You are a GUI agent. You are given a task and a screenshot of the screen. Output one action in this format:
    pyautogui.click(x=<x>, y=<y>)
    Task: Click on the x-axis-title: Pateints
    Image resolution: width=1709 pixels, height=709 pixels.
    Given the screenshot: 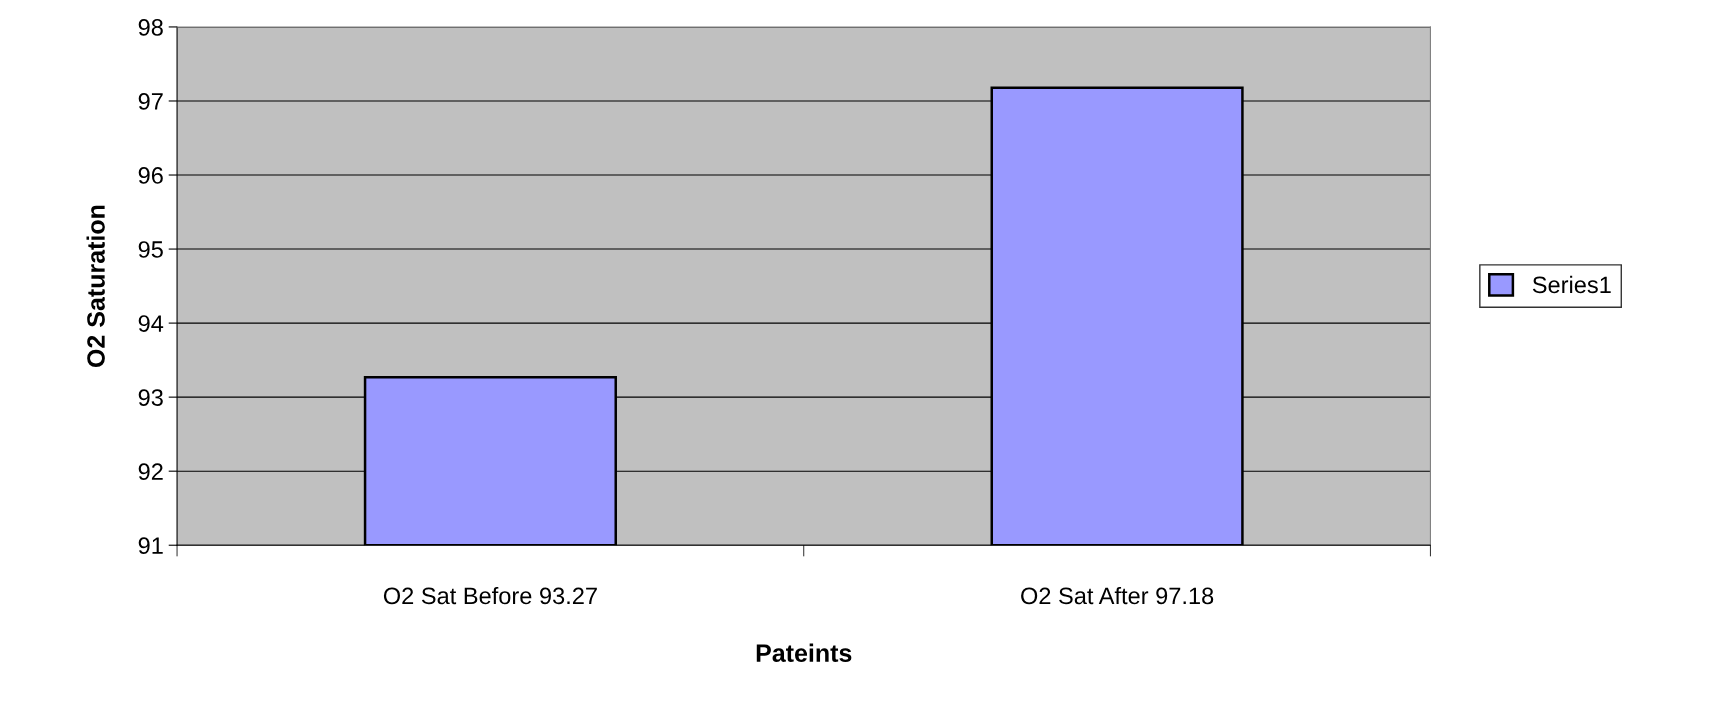 What is the action you would take?
    pyautogui.click(x=804, y=652)
    